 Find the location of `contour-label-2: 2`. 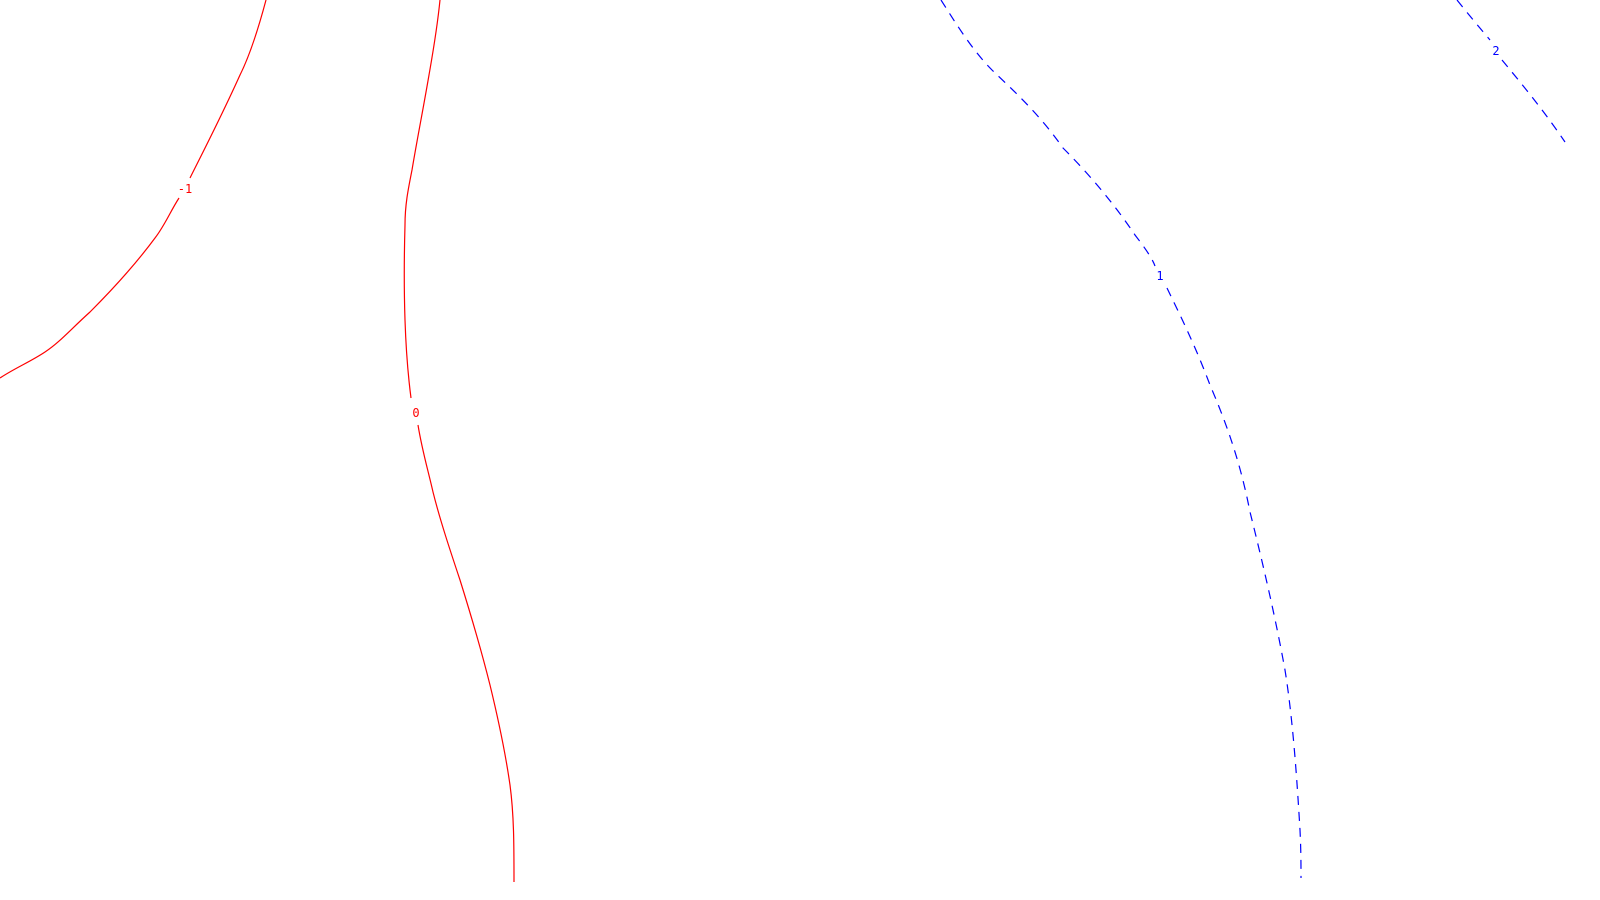

contour-label-2: 2 is located at coordinates (1495, 51).